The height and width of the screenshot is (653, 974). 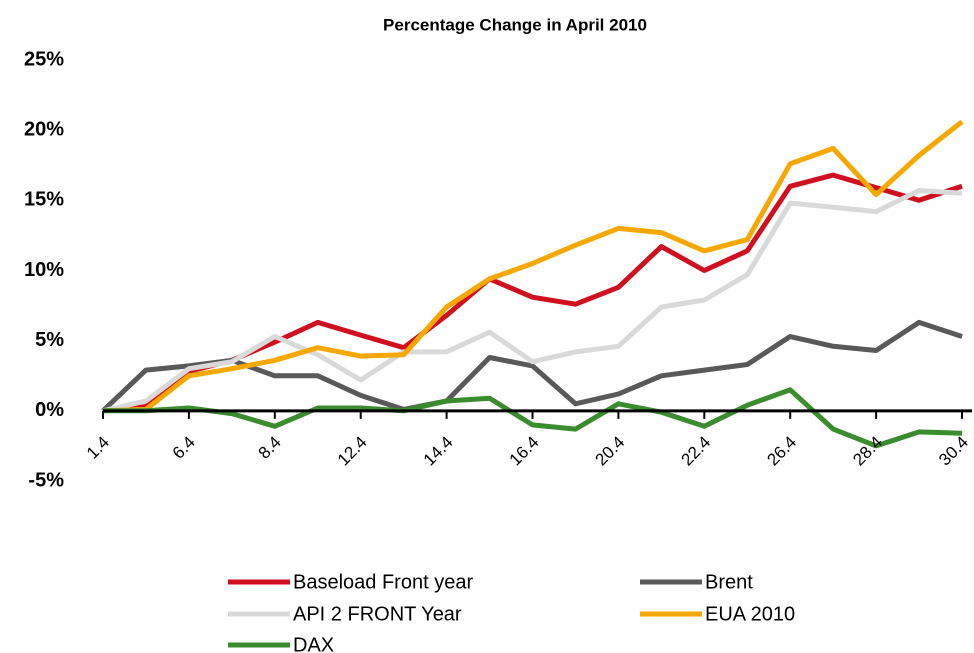 I want to click on series-line, so click(x=533, y=418).